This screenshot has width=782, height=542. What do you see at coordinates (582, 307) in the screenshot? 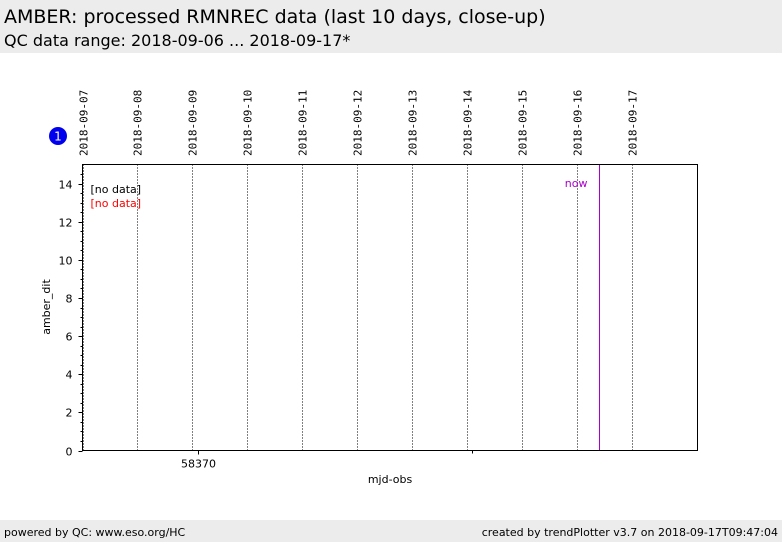
I see `now-marker: now` at bounding box center [582, 307].